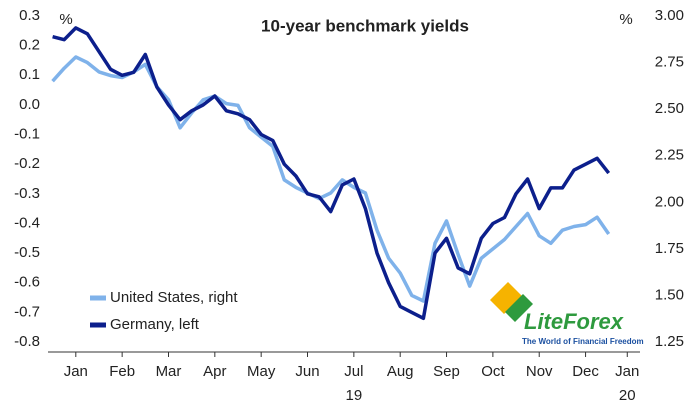 The image size is (694, 409). What do you see at coordinates (446, 371) in the screenshot?
I see `x-tick-label: Sep` at bounding box center [446, 371].